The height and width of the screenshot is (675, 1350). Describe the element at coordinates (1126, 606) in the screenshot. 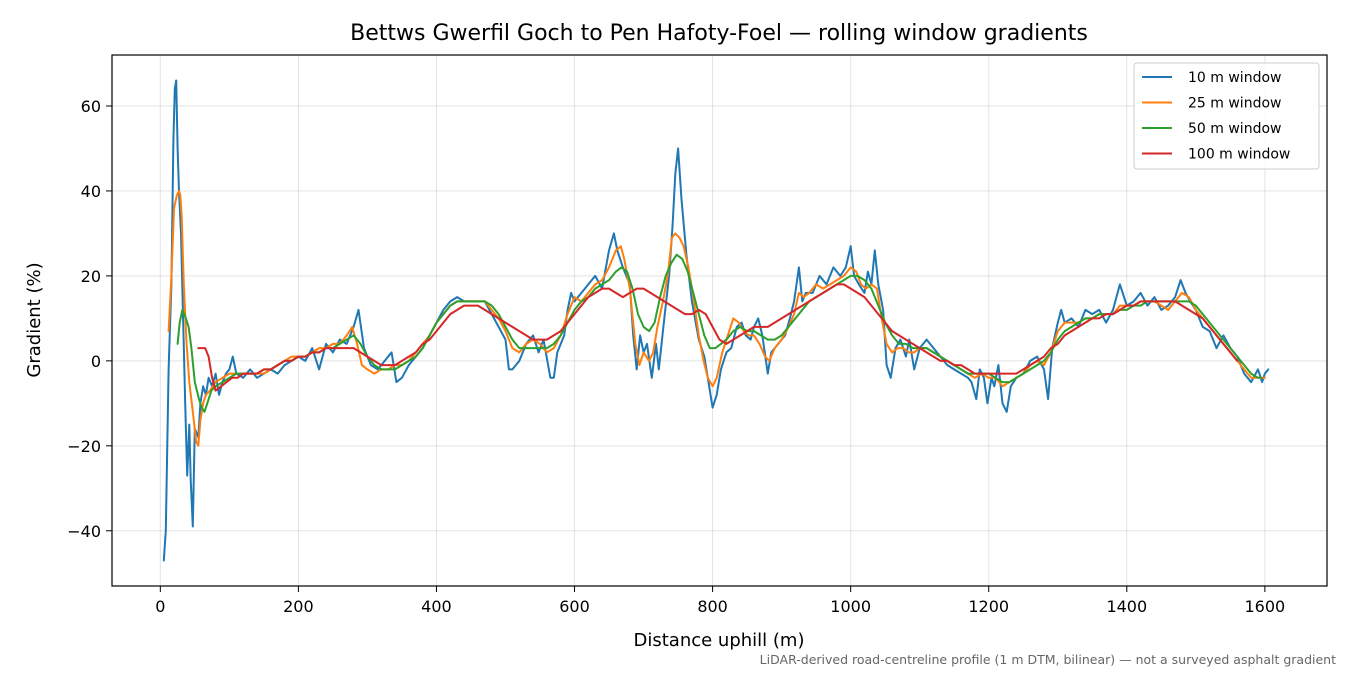

I see `x-tick-label: 1400` at that location.